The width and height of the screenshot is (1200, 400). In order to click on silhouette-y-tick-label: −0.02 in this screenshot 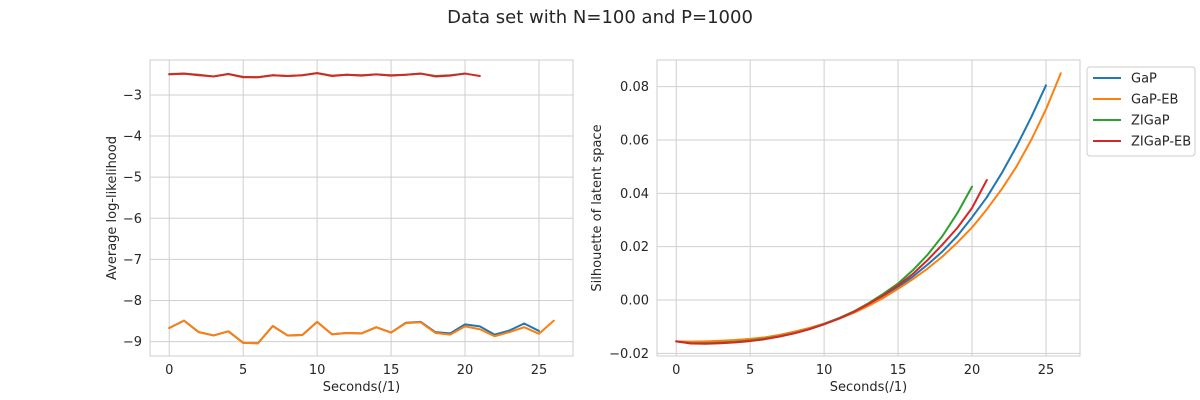, I will do `click(629, 354)`.